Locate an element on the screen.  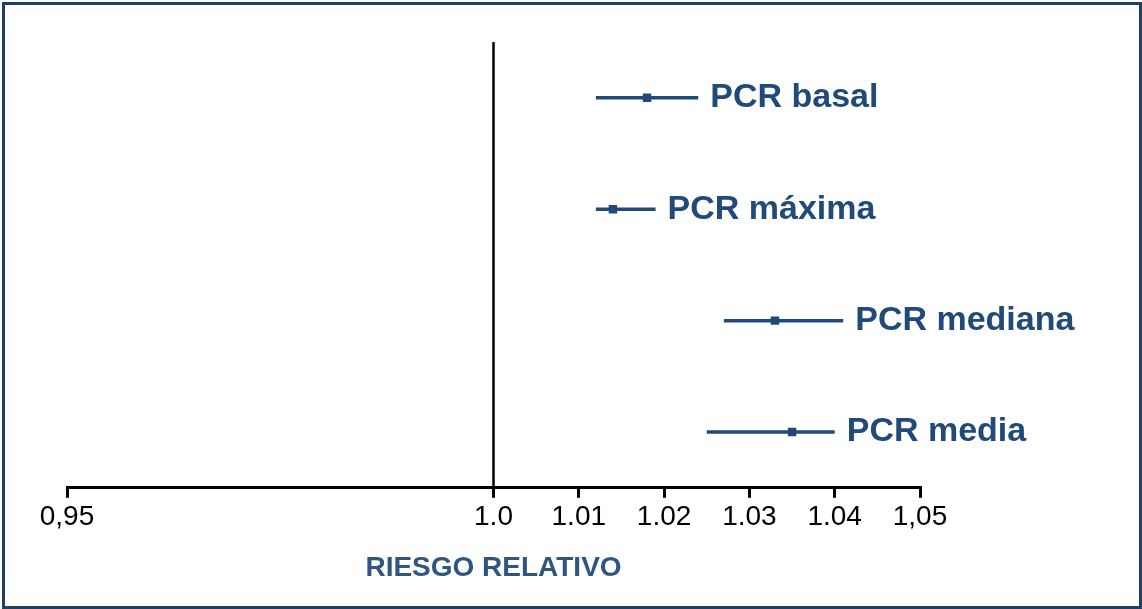
y-tick-label: PCR basal is located at coordinates (794, 95).